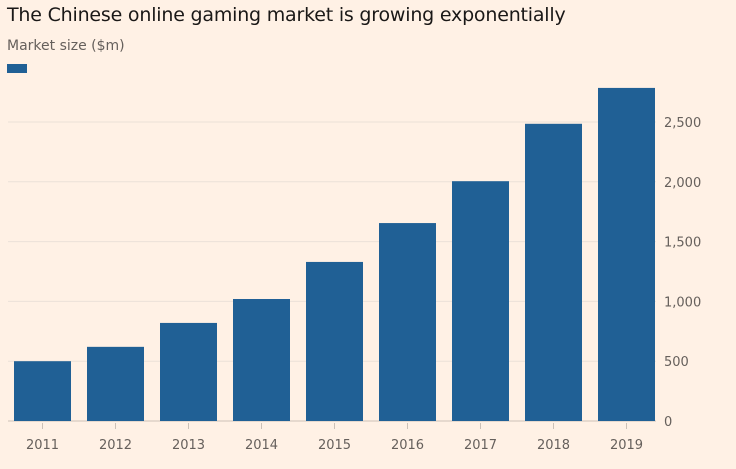 The width and height of the screenshot is (736, 469). I want to click on bar-2017, so click(480, 301).